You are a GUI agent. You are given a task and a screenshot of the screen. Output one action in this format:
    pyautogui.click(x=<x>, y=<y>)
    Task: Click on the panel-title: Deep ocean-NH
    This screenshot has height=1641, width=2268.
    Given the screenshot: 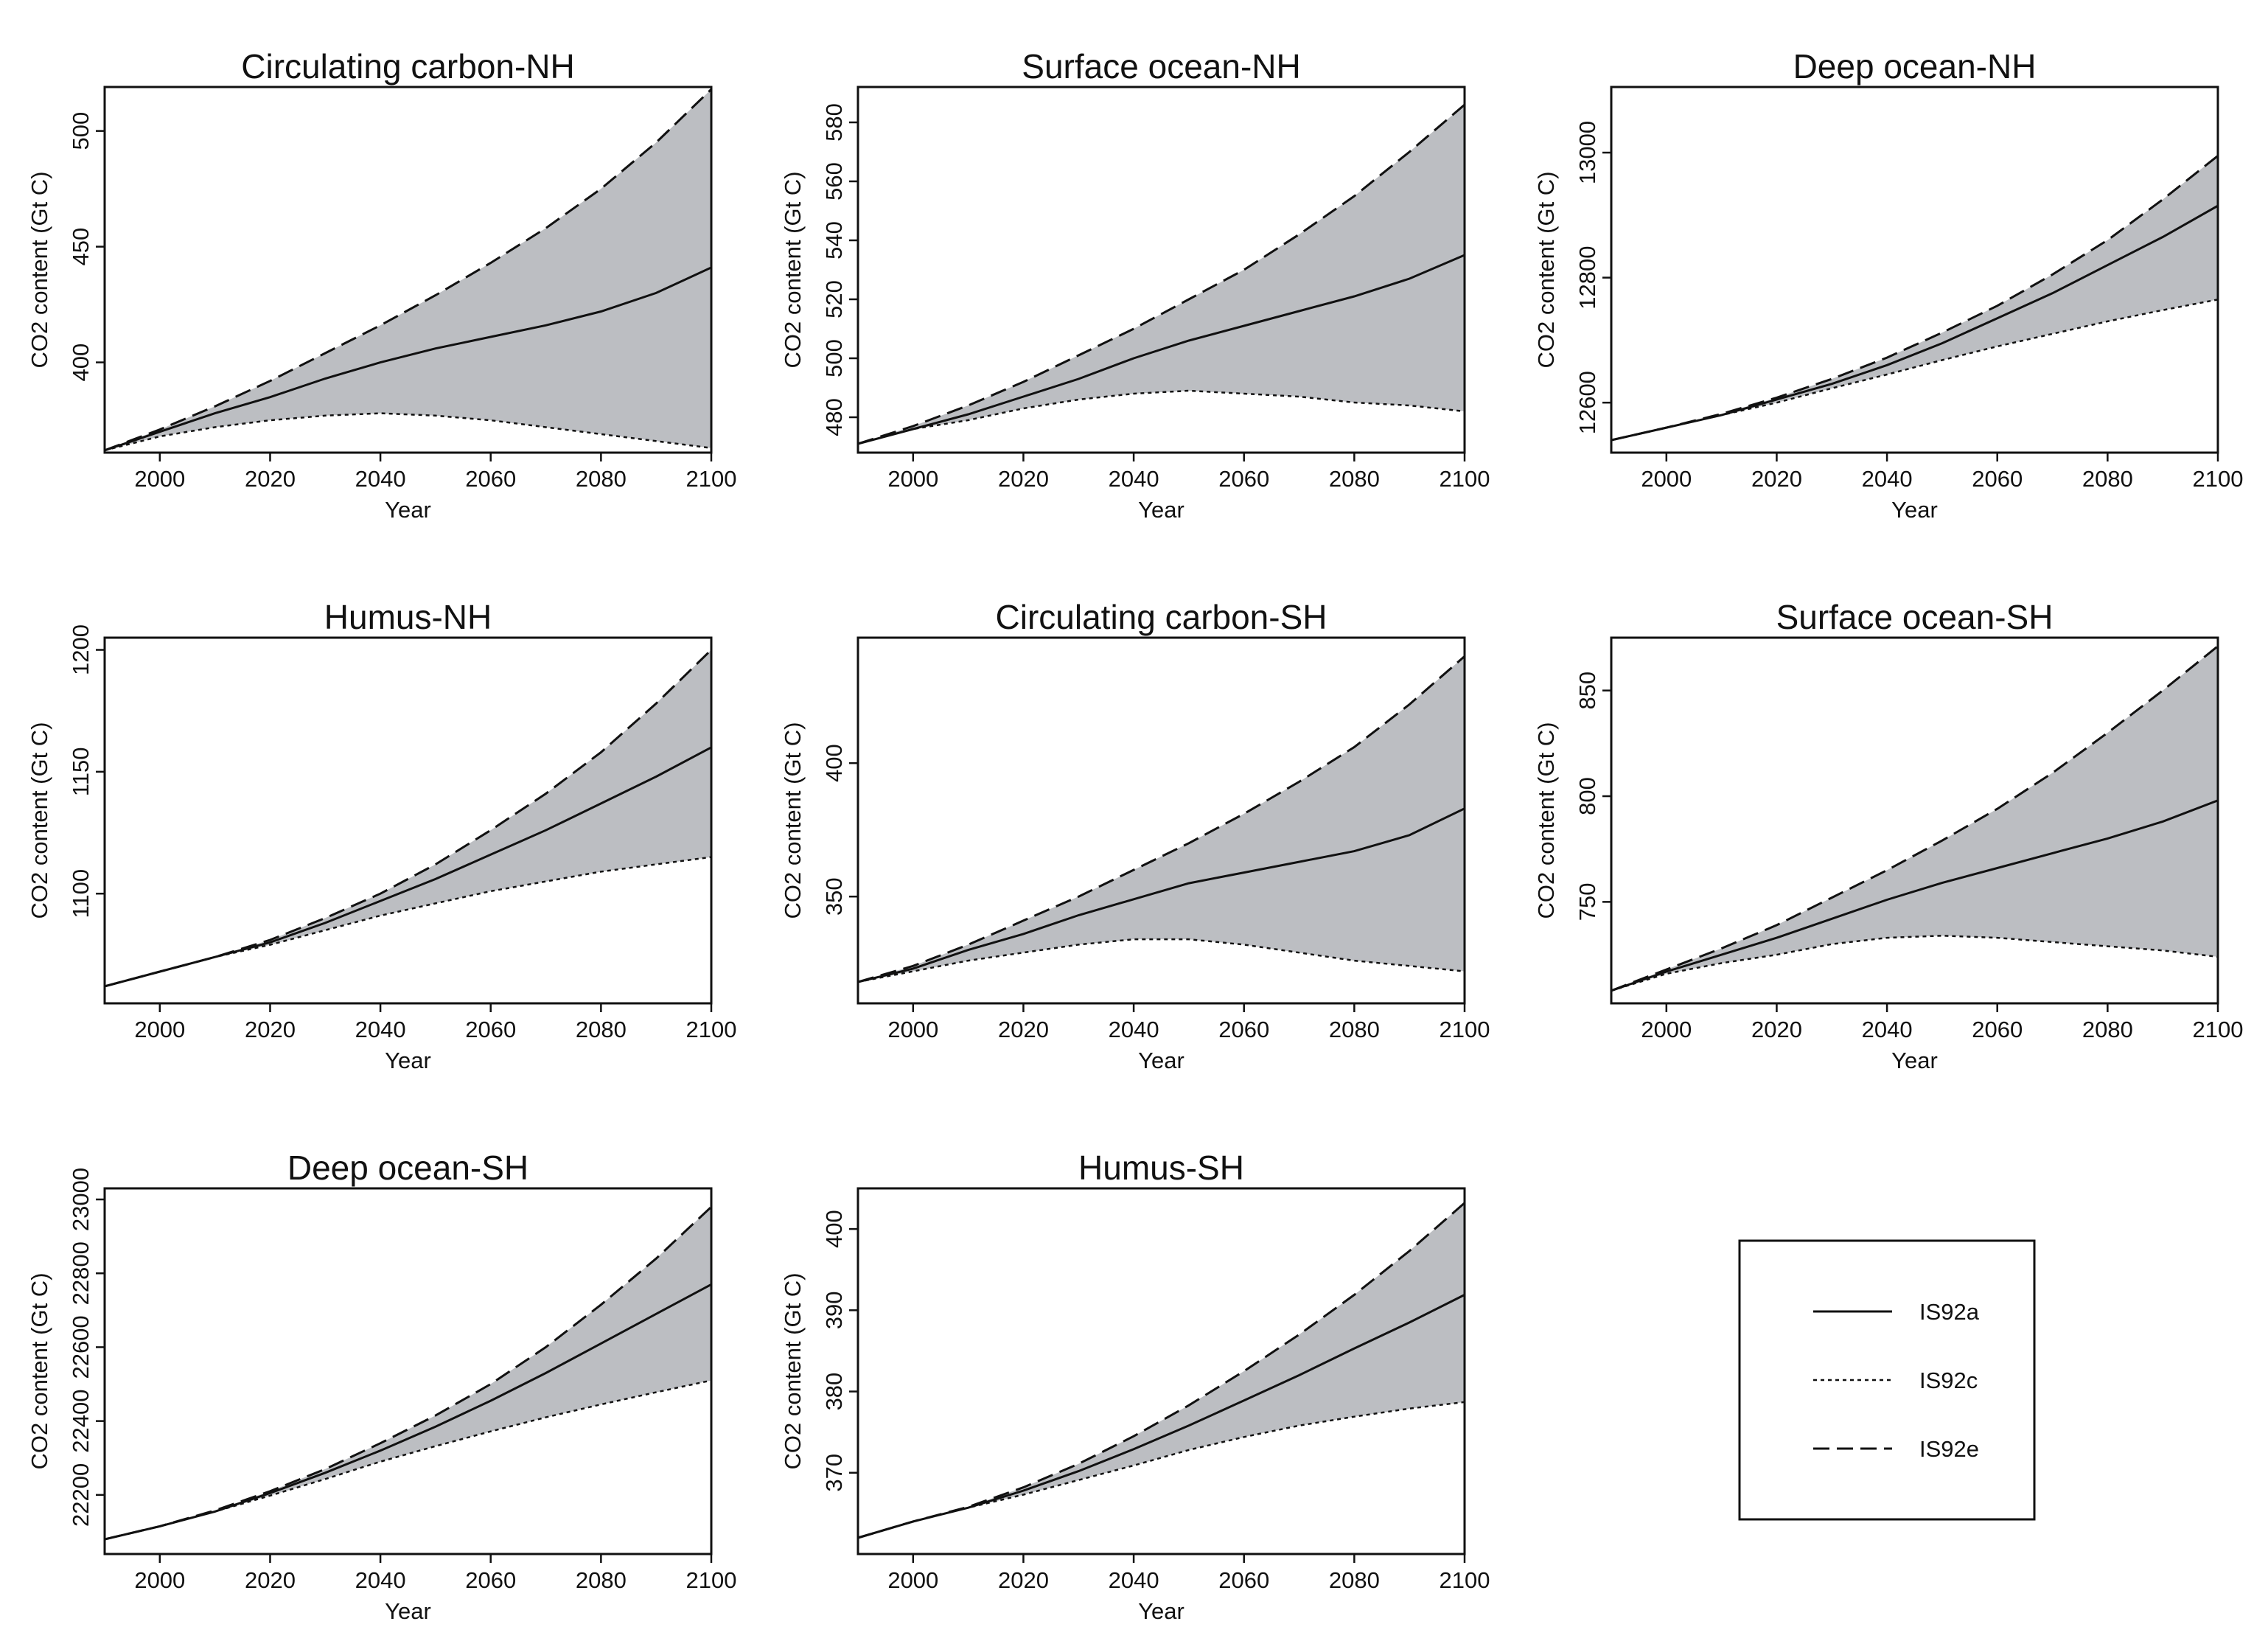 What is the action you would take?
    pyautogui.click(x=1915, y=66)
    